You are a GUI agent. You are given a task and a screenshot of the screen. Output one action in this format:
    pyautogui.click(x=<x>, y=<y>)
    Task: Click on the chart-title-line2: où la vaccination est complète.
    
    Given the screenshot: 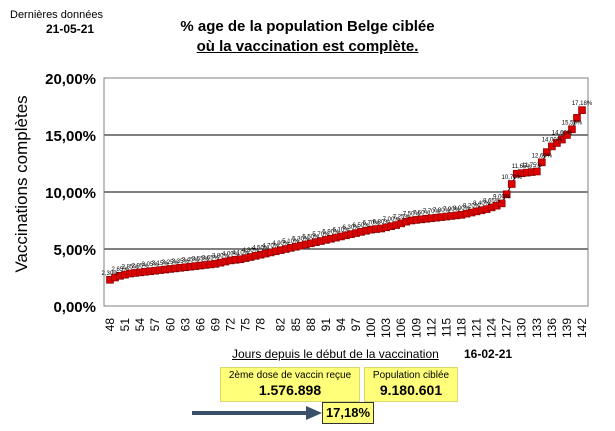 What is the action you would take?
    pyautogui.click(x=307, y=46)
    